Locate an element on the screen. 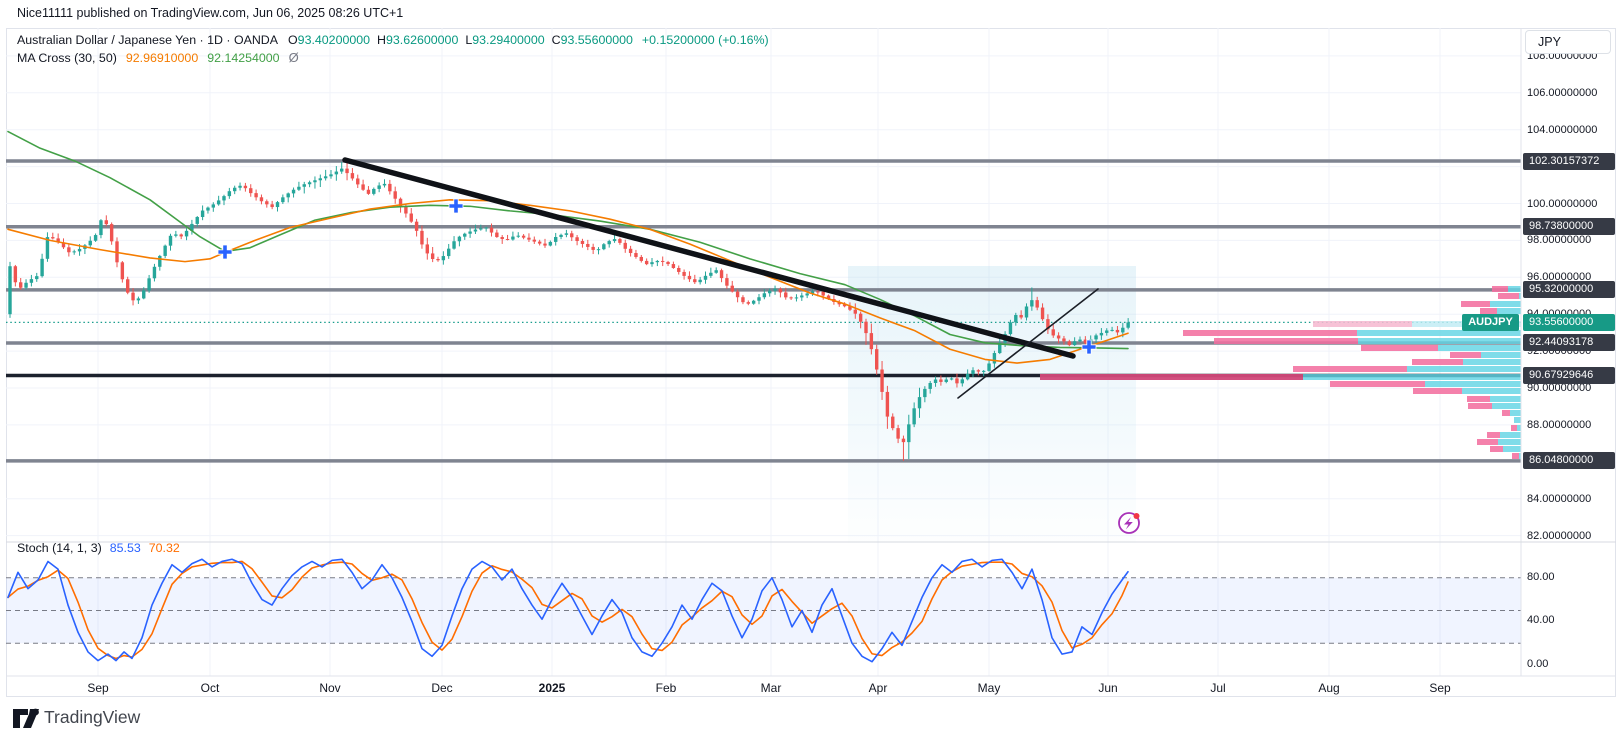  lightning-idea-icon is located at coordinates (1129, 523).